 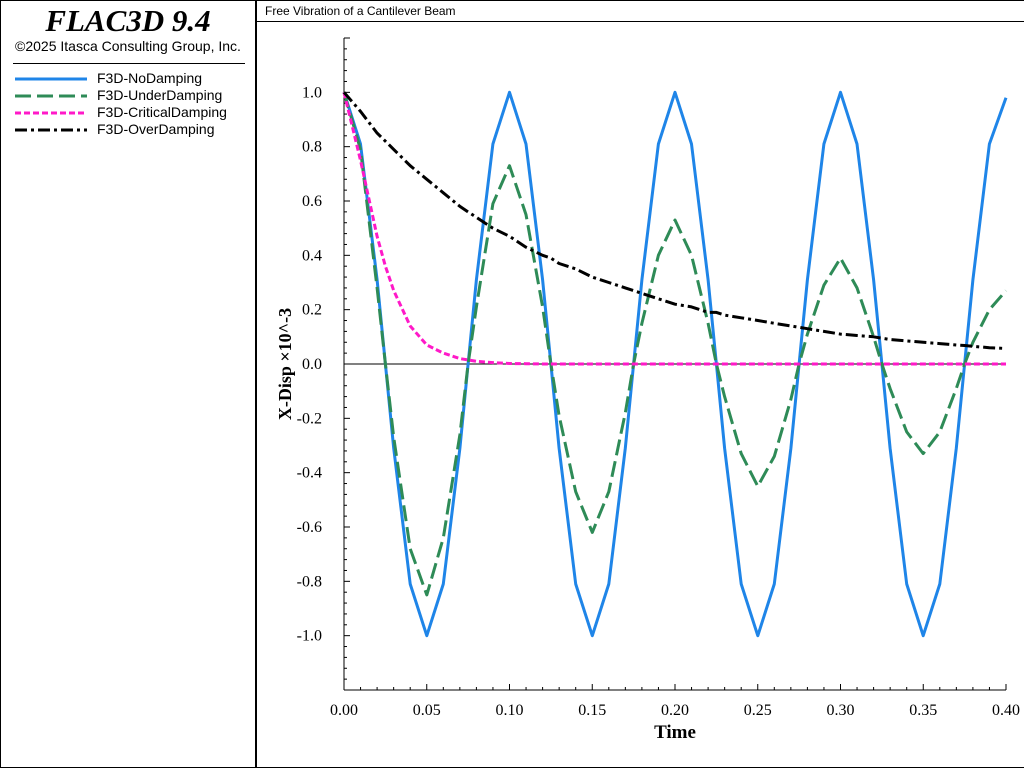 I want to click on chart-title: Free Vibration of a Cantilever Beam, so click(x=360, y=11).